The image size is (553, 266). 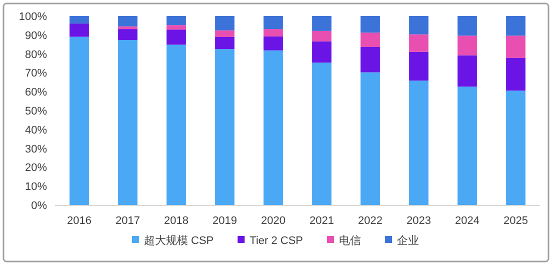 What do you see at coordinates (39, 206) in the screenshot?
I see `y-tick-label: 0%` at bounding box center [39, 206].